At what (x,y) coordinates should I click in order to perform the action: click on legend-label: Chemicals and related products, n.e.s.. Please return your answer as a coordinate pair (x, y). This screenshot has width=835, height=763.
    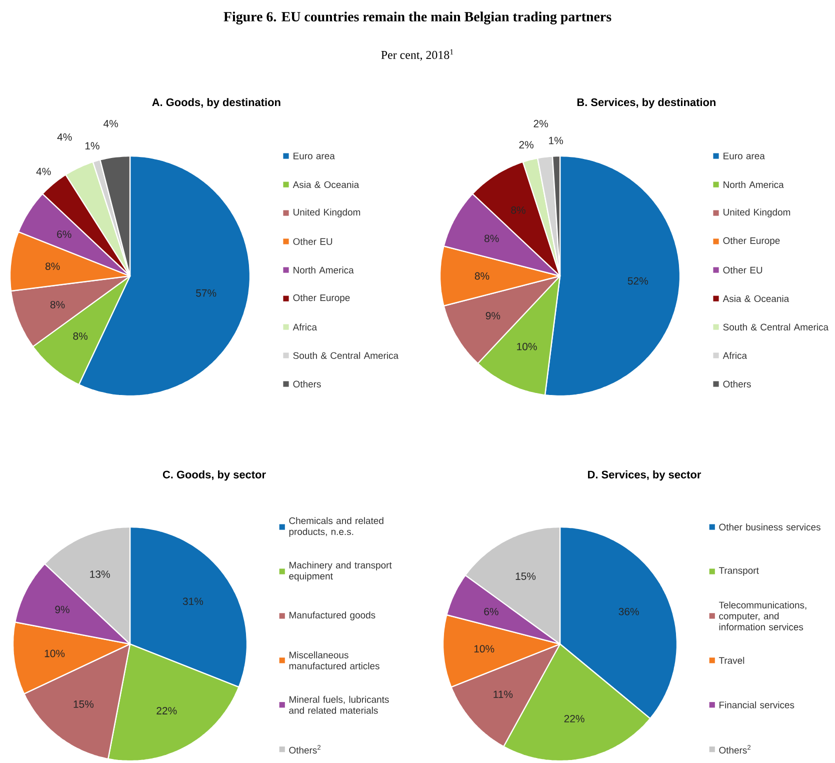
    Looking at the image, I should click on (336, 527).